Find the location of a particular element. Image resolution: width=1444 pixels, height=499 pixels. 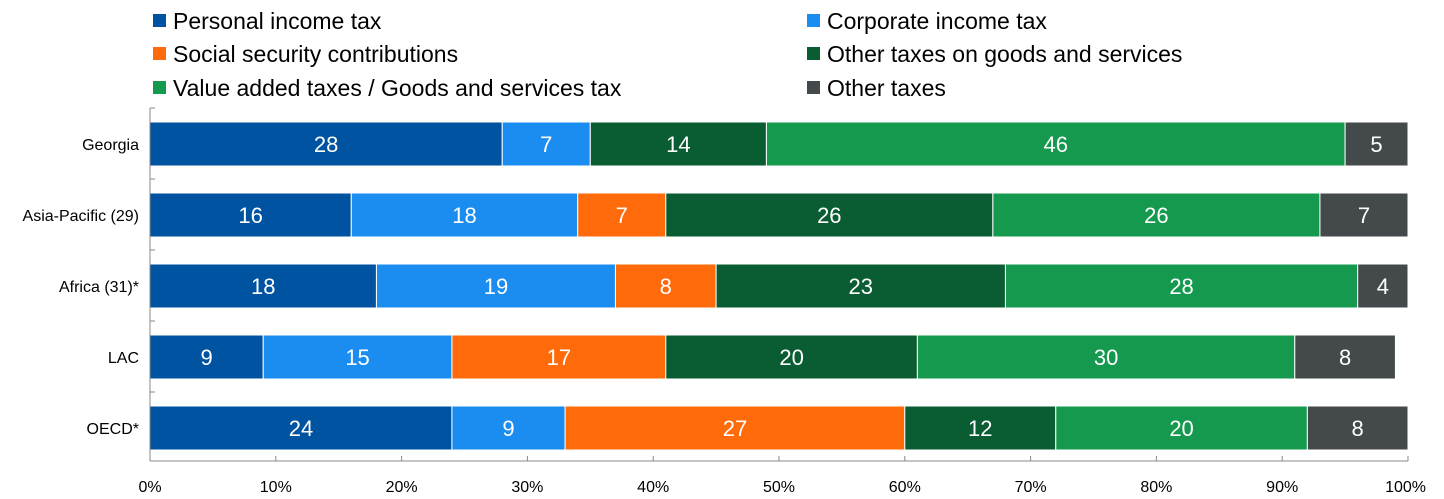

x-tick-label: 80% is located at coordinates (1156, 487).